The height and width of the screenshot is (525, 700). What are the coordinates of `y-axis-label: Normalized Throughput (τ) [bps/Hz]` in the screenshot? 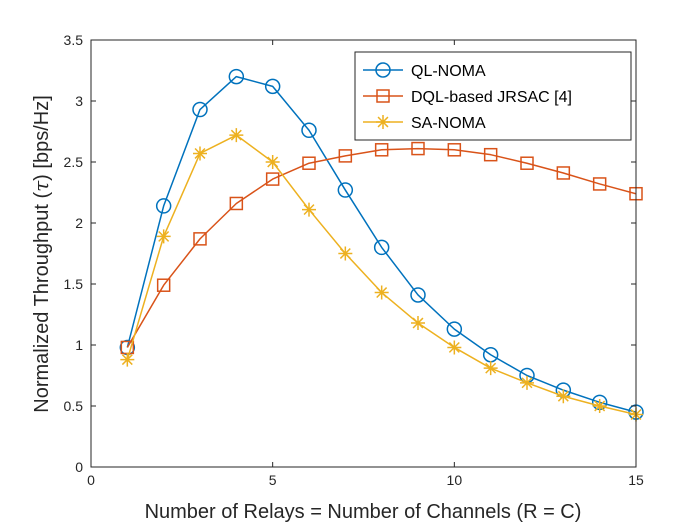 It's located at (41, 254).